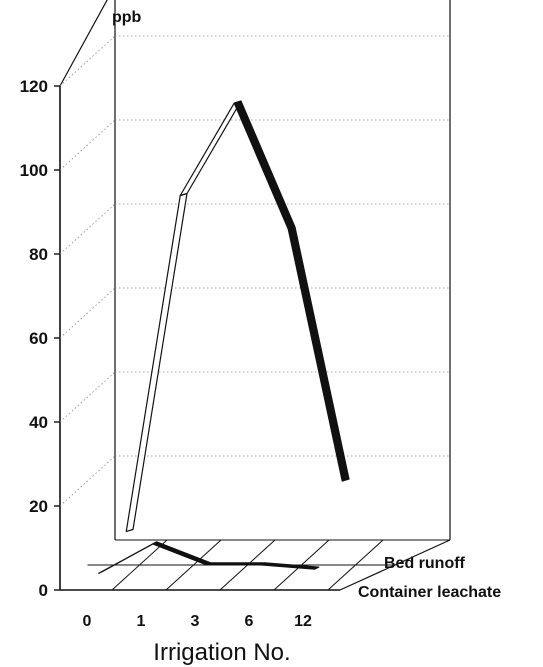  I want to click on x-tick-label: 0, so click(87, 621).